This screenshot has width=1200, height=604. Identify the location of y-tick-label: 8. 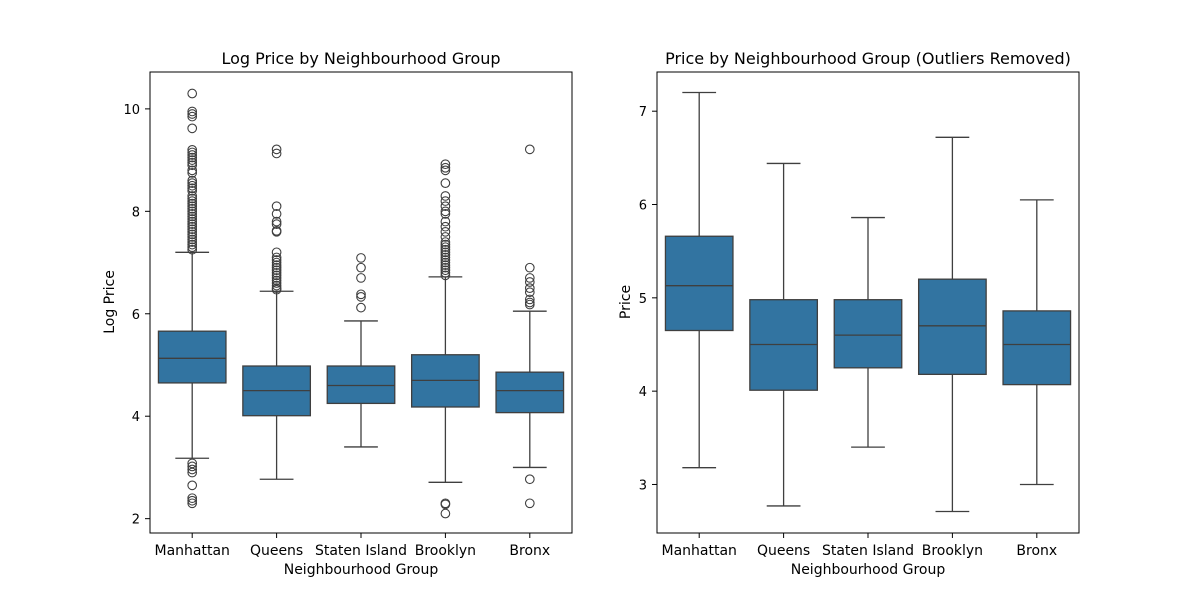
(136, 212).